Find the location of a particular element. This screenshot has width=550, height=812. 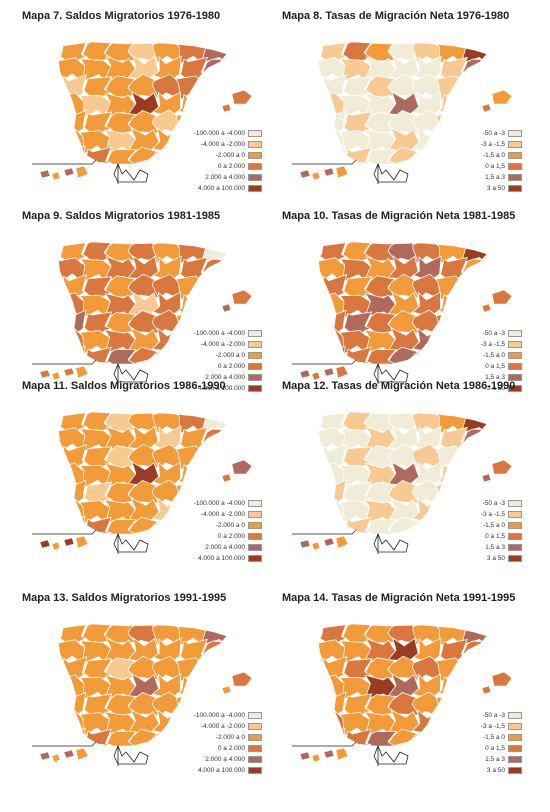

legend-label: -4.000 a -2.000 is located at coordinates (222, 344).